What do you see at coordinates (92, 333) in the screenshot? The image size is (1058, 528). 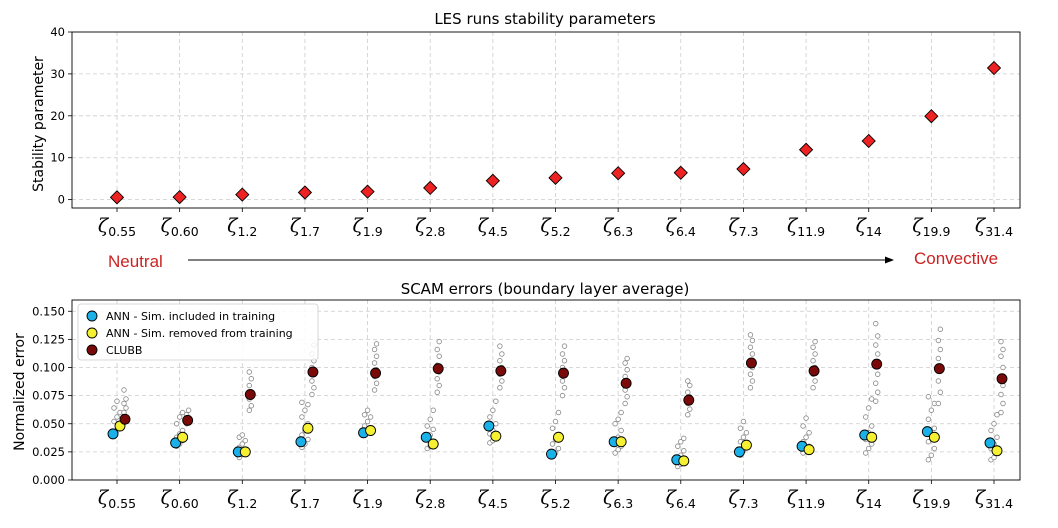 I see `legend-marker` at bounding box center [92, 333].